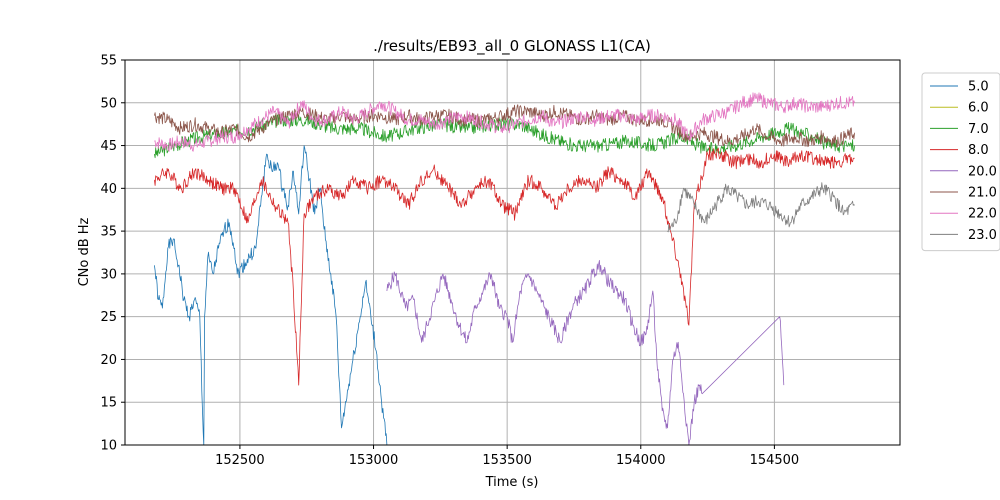 The width and height of the screenshot is (1000, 500). What do you see at coordinates (982, 214) in the screenshot?
I see `legend-label: 22.0` at bounding box center [982, 214].